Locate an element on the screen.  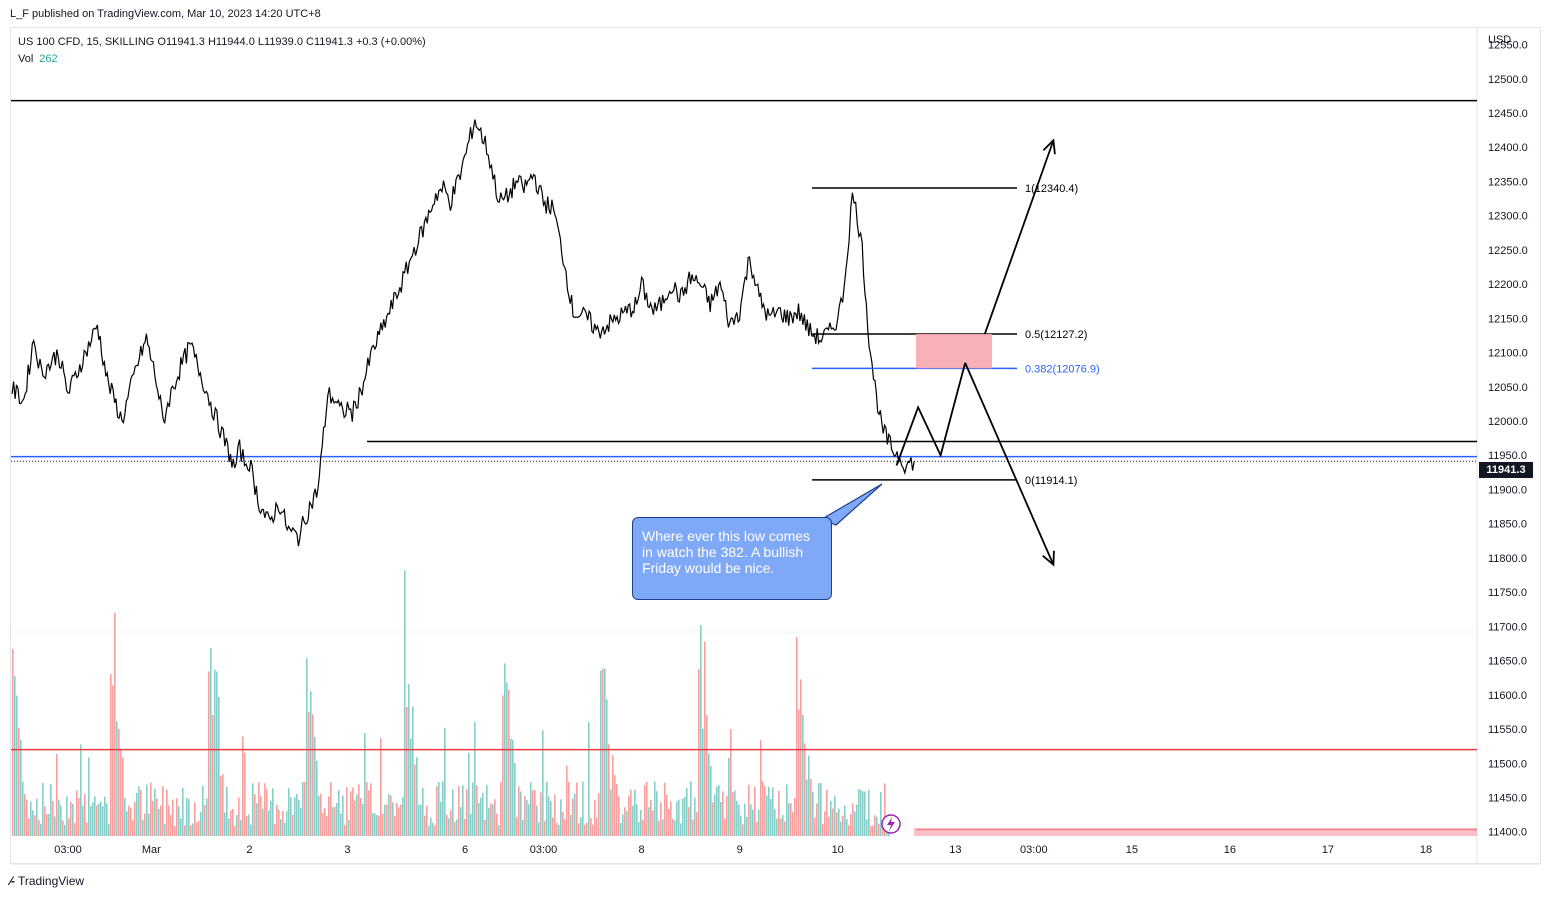
time-axis: 03:00 Mar 2 3 6 03:00 8 9 10 13 03:00 15 16 17 18 is located at coordinates (743, 850).